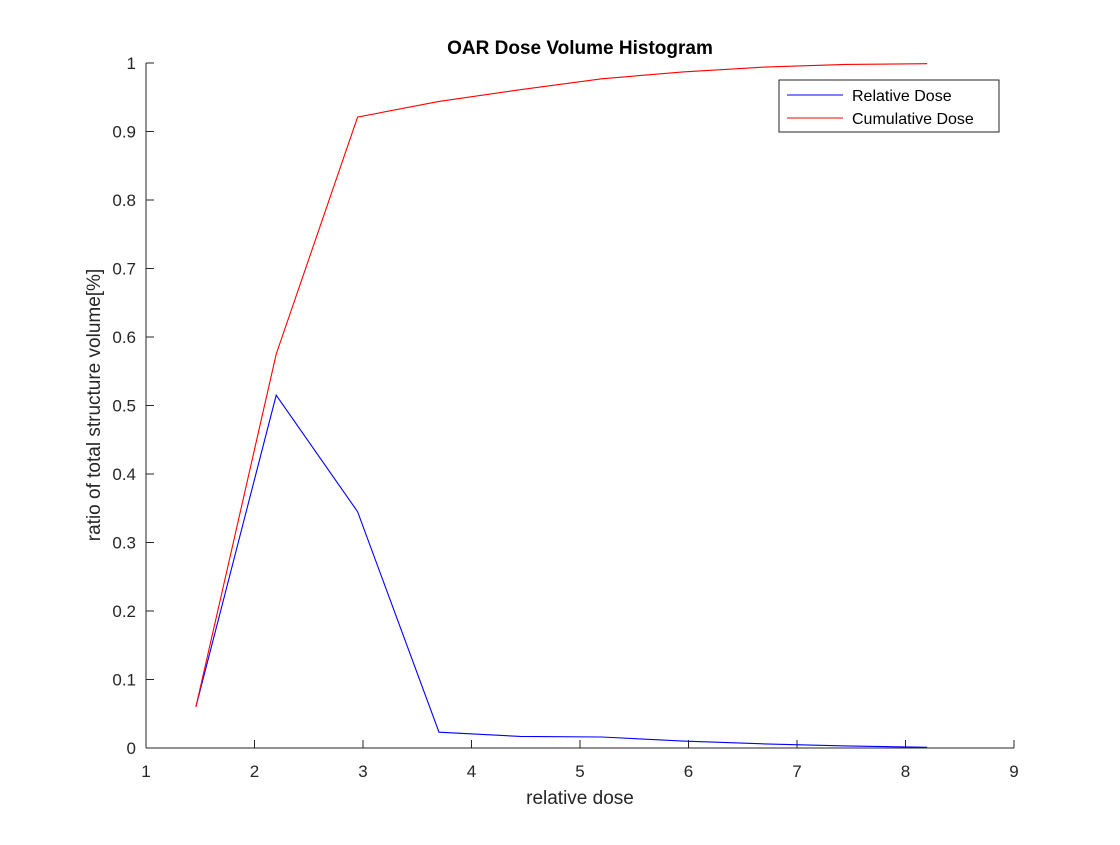 The width and height of the screenshot is (1120, 845). Describe the element at coordinates (124, 337) in the screenshot. I see `y-tick-label: 0.6` at that location.